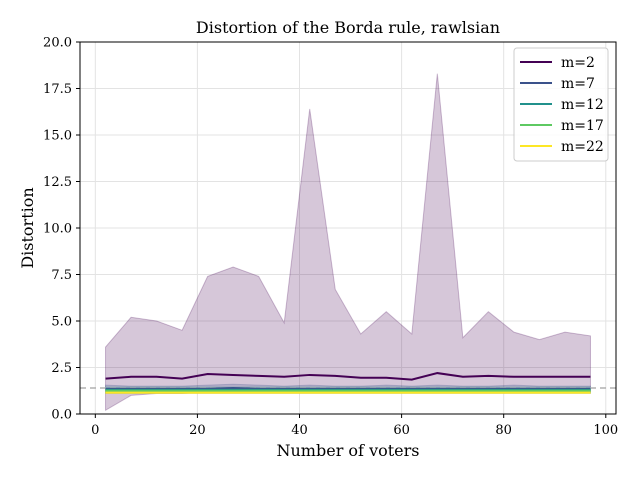  Describe the element at coordinates (582, 105) in the screenshot. I see `legend-label: m=12` at that location.